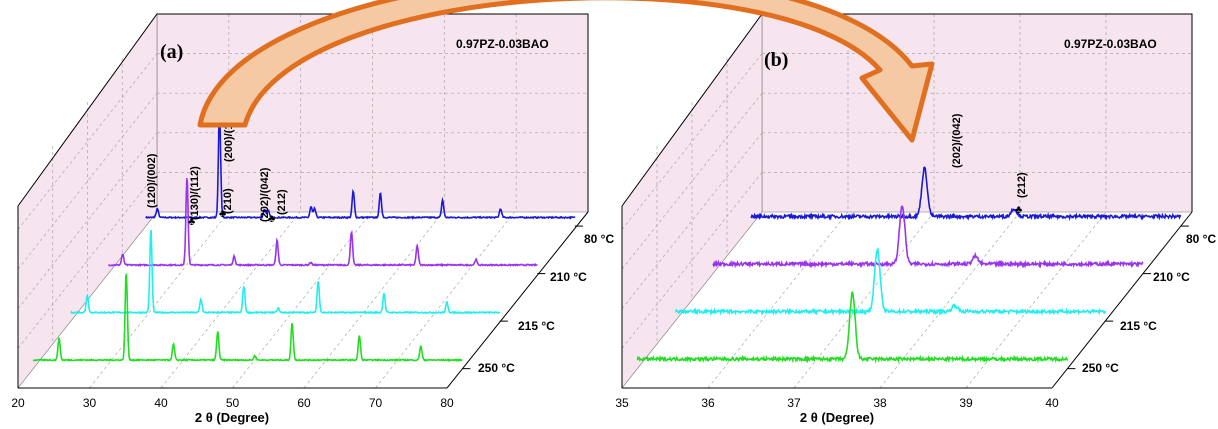  What do you see at coordinates (171, 52) in the screenshot?
I see `panel-a-label: (a)` at bounding box center [171, 52].